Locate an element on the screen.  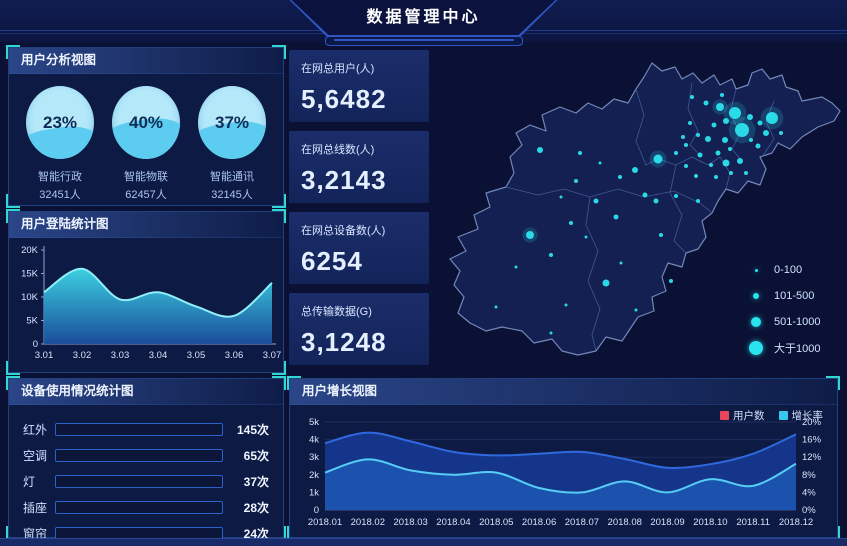
x-axis-label: 2018.08 is located at coordinates (625, 522).